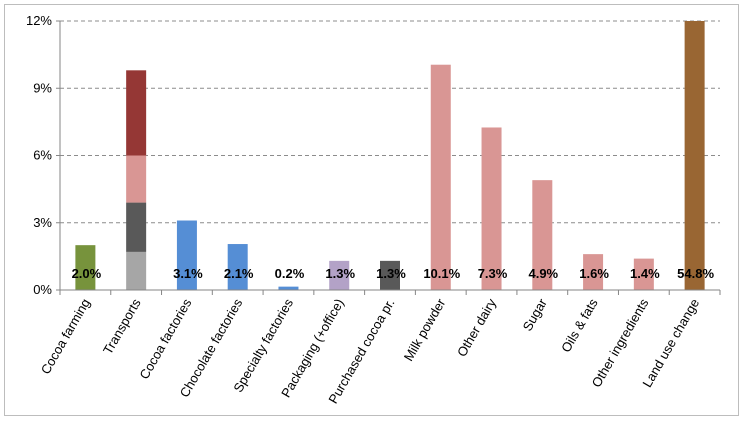 This screenshot has height=422, width=745. I want to click on y-tick-label: 0%, so click(42, 289).